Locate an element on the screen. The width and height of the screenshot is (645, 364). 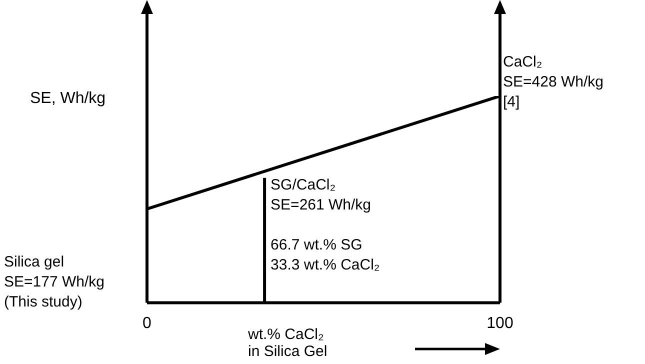
x-axis-title: wt.% CaCl₂ in Silica Gel is located at coordinates (288, 343).